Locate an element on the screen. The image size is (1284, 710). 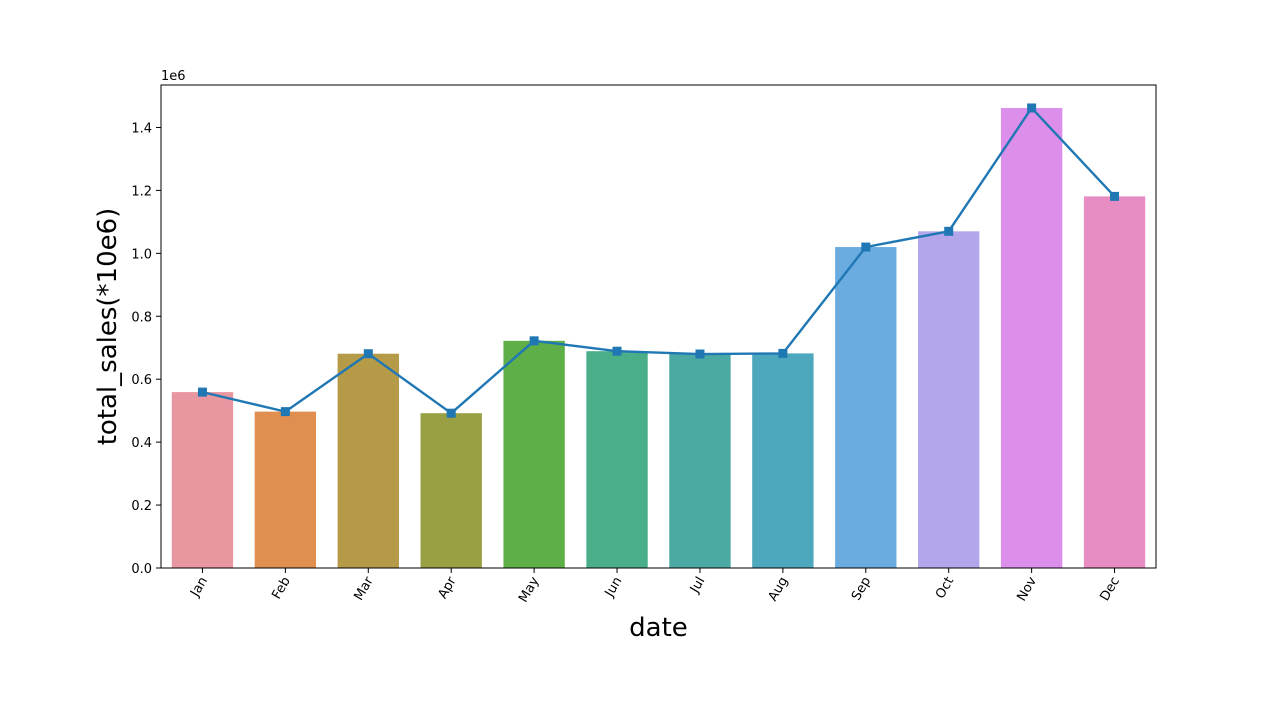
y-axis-title: total_sales(*10e6) is located at coordinates (108, 327).